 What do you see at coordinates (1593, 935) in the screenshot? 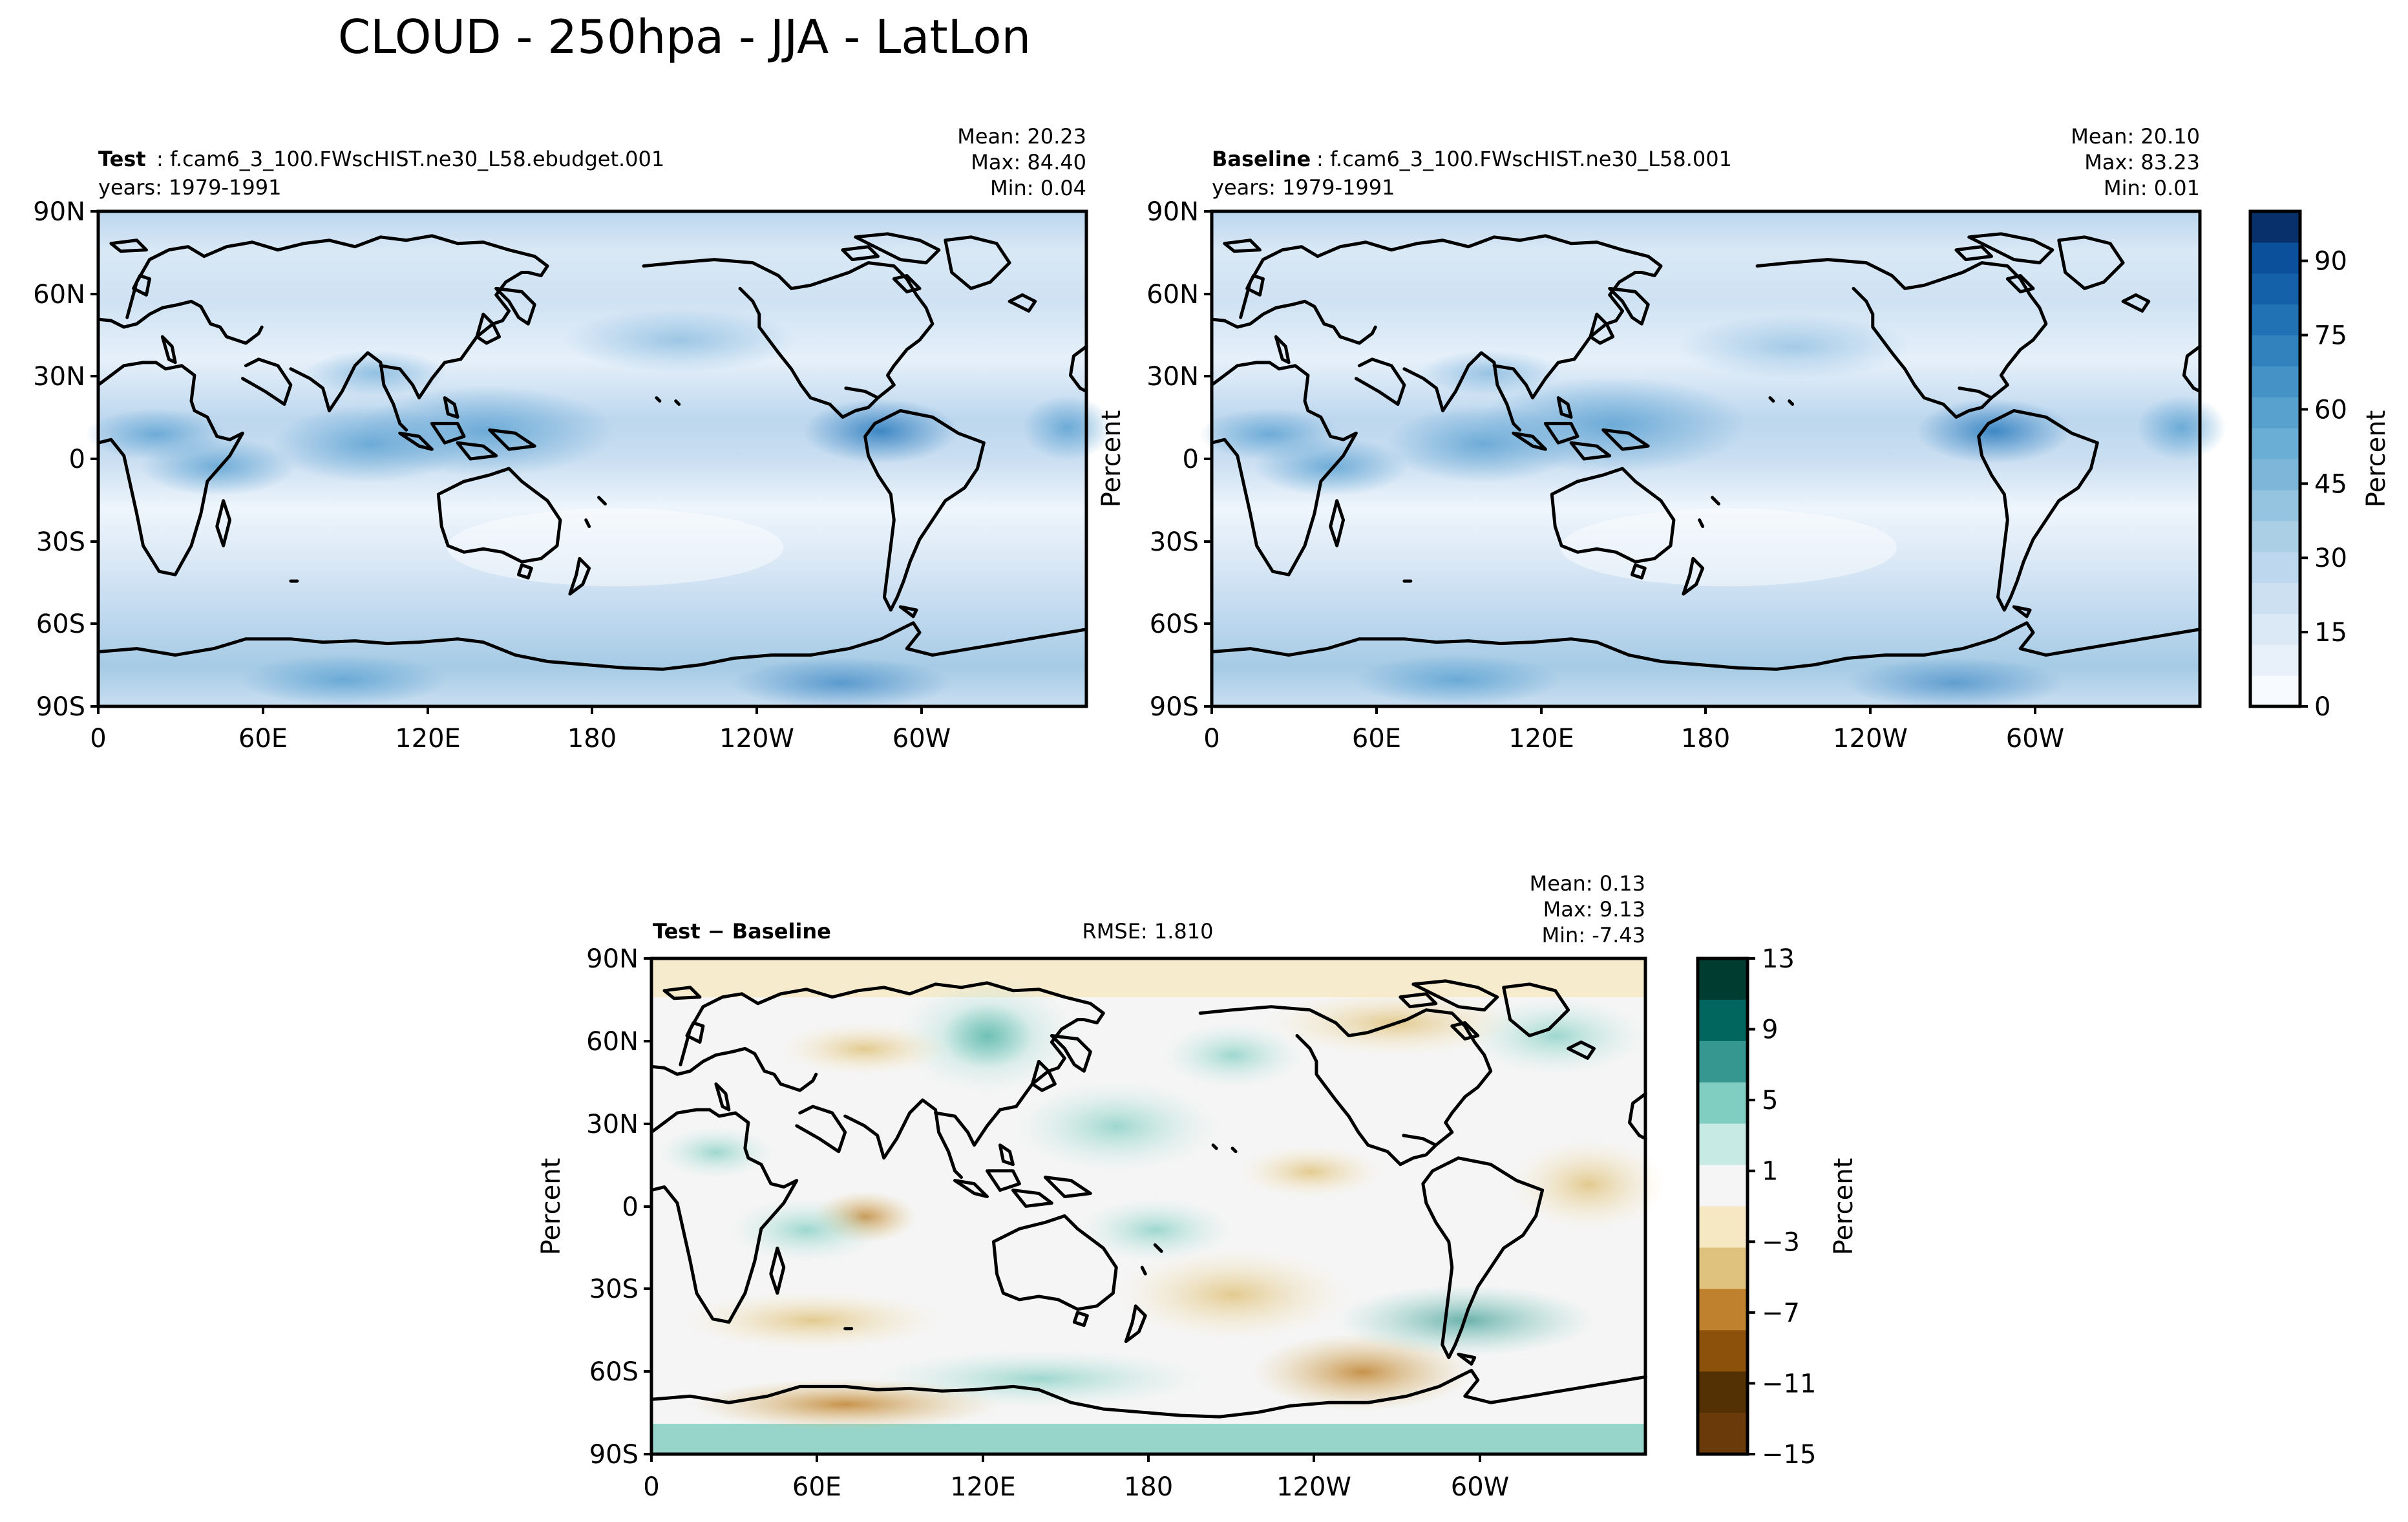
I see `difference-stat-min: Min: -7.43` at bounding box center [1593, 935].